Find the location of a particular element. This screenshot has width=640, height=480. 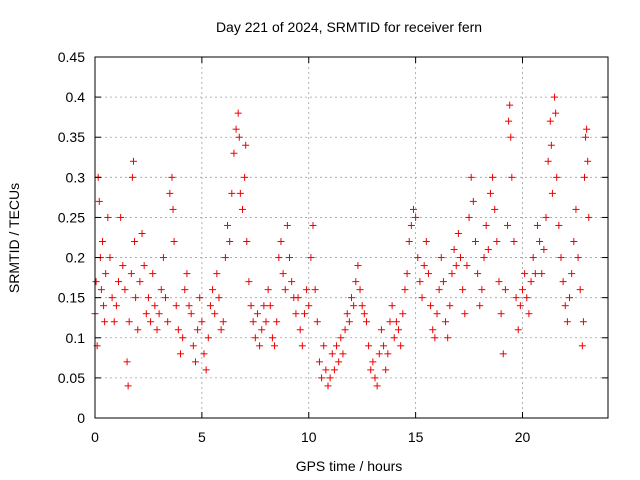

y-tick-label: 0 is located at coordinates (81, 418).